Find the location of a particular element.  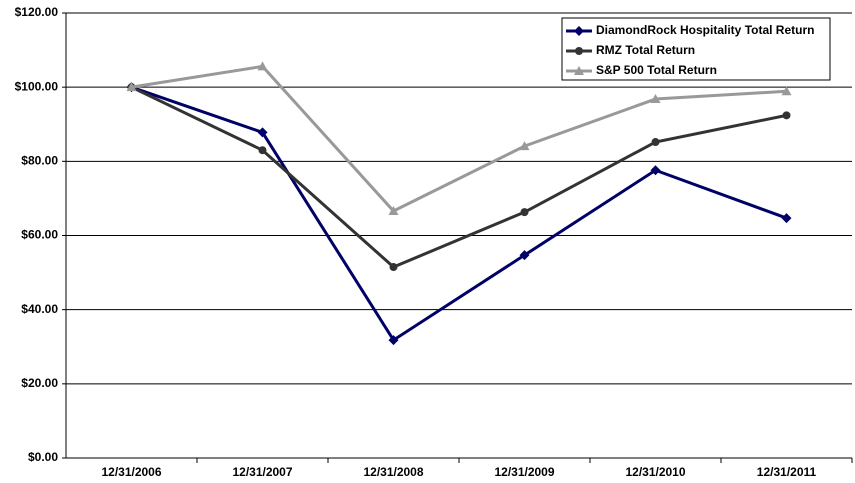

x-tick-label: 12/31/2011 is located at coordinates (787, 472).